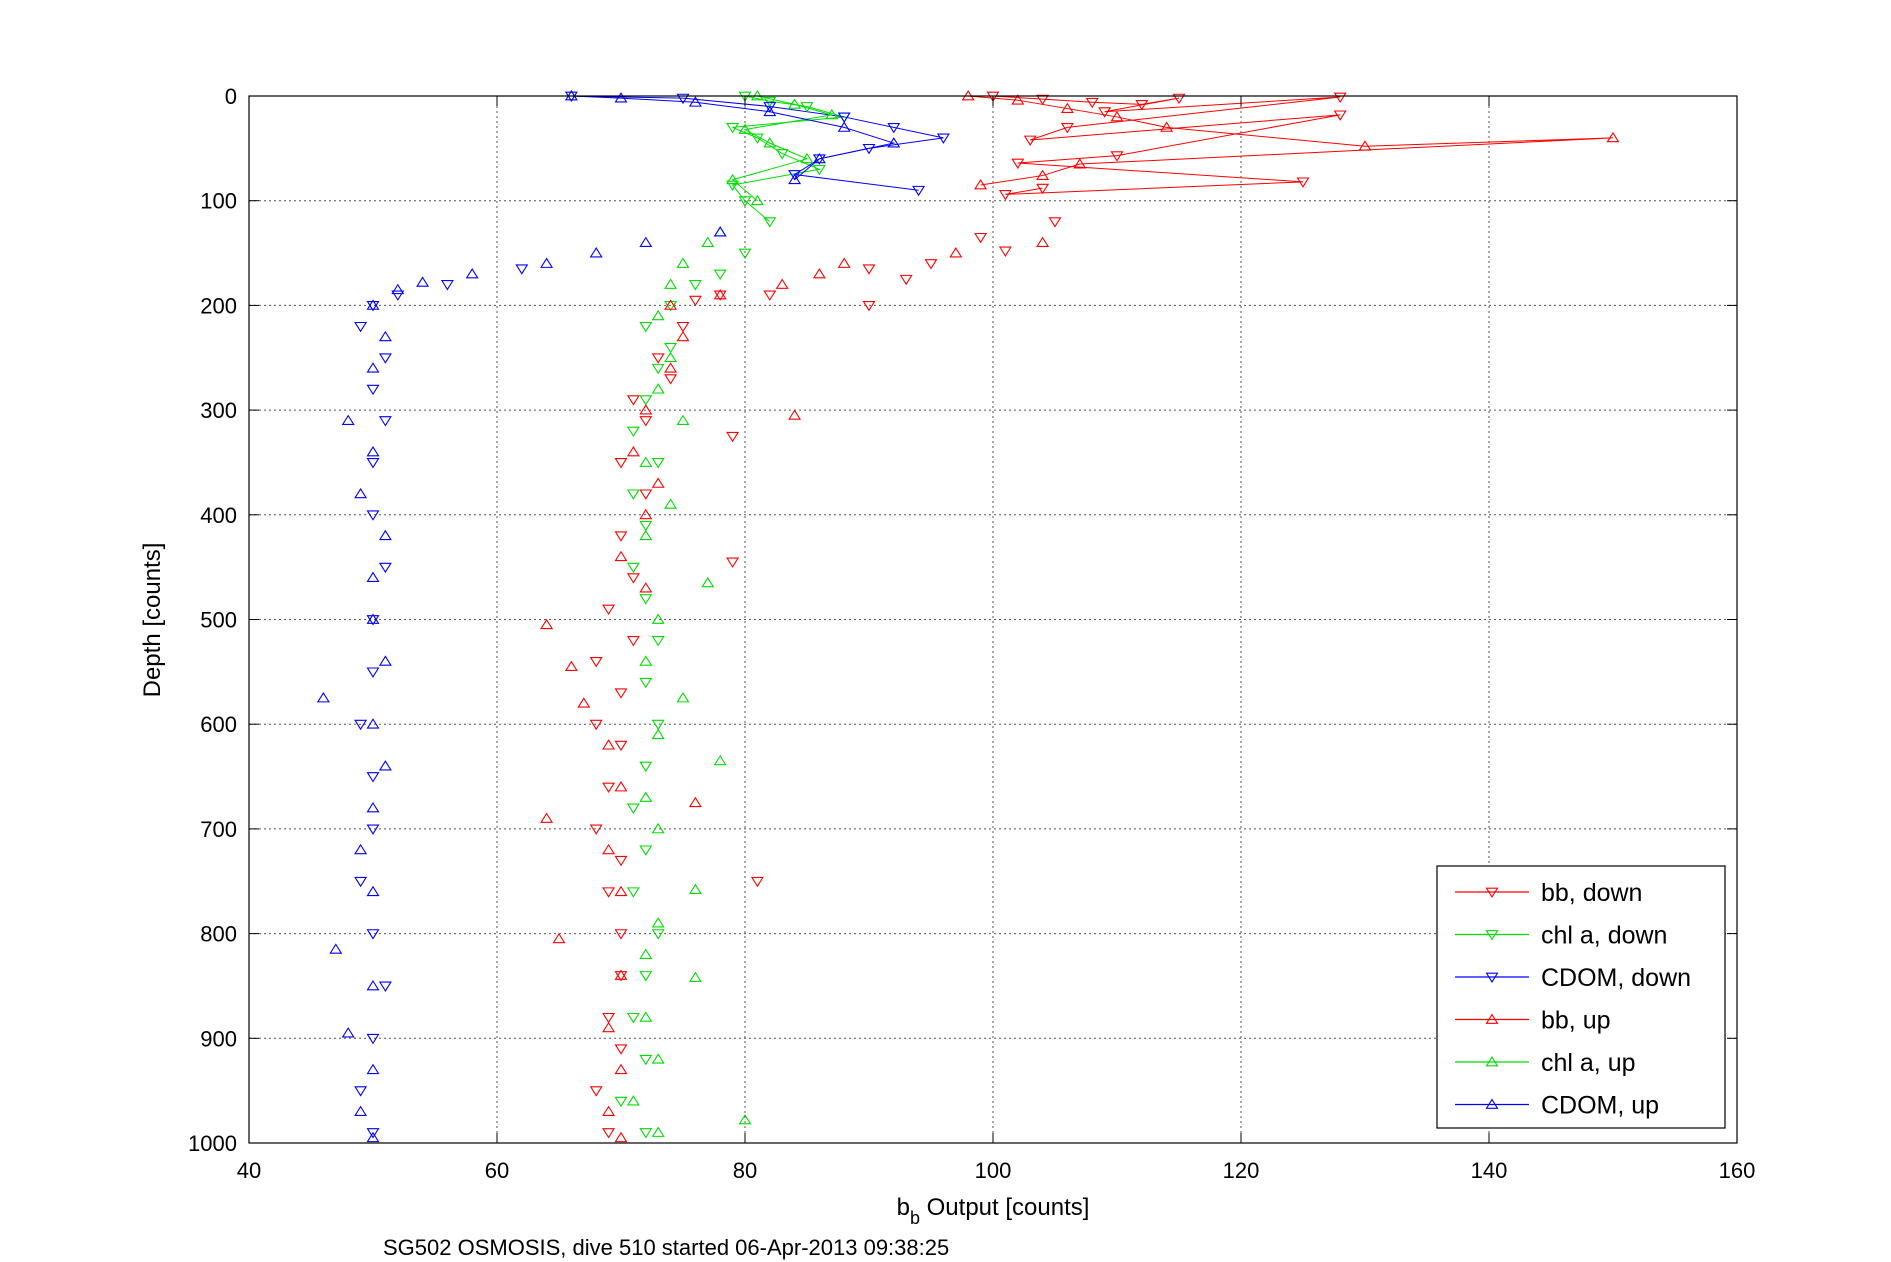 Image resolution: width=1891 pixels, height=1262 pixels. Describe the element at coordinates (993, 1170) in the screenshot. I see `x-tick-label: 100` at that location.